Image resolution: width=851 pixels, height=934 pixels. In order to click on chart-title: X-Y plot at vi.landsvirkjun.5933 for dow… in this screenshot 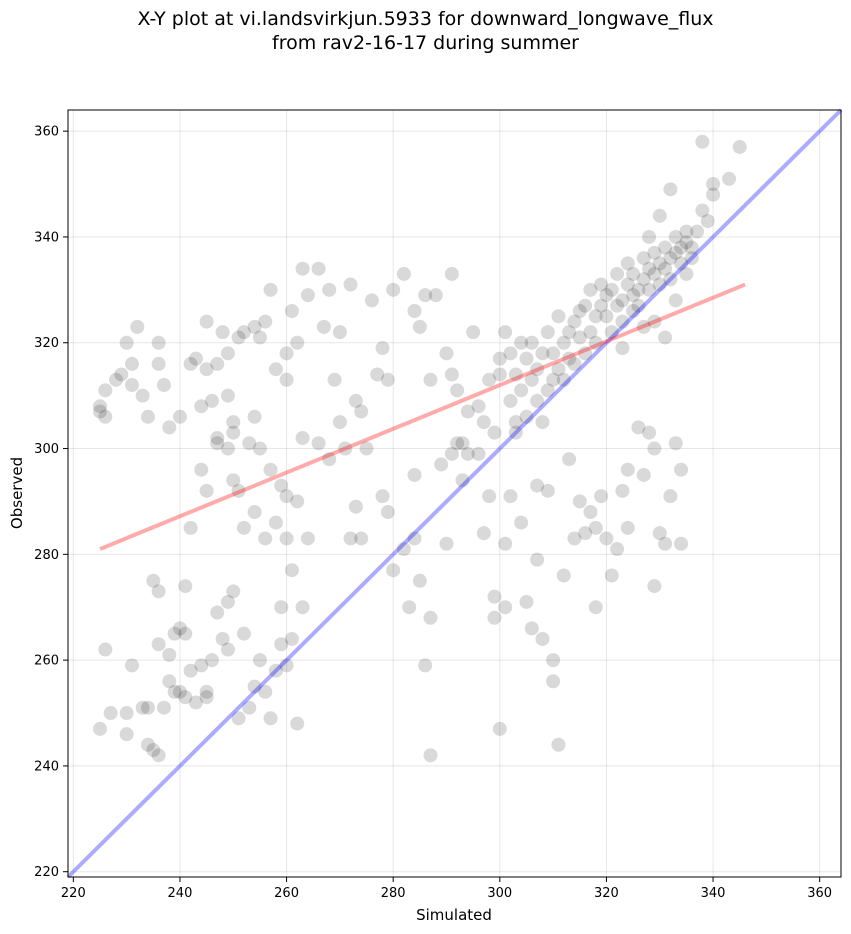, I will do `click(425, 19)`.